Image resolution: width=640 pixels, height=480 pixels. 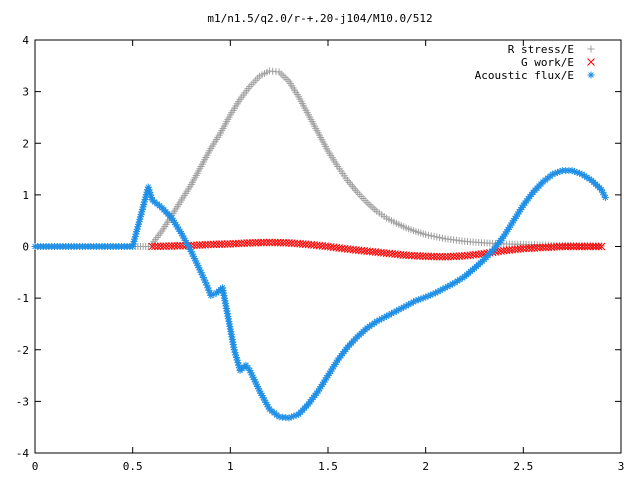 I want to click on y-tick-label: -4, so click(x=23, y=453).